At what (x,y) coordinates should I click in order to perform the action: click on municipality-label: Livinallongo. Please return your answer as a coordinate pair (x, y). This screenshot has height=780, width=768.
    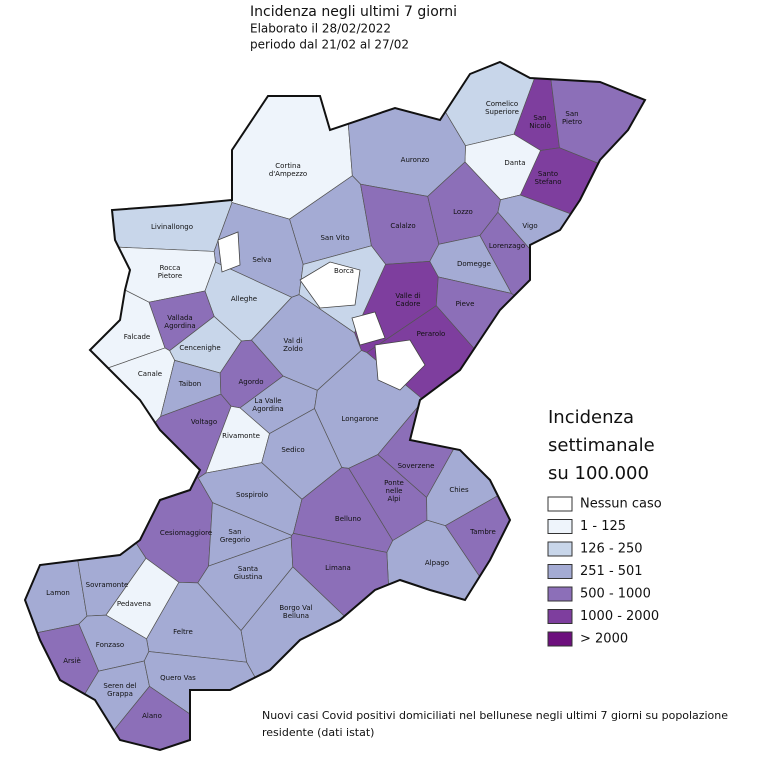
    Looking at the image, I should click on (172, 227).